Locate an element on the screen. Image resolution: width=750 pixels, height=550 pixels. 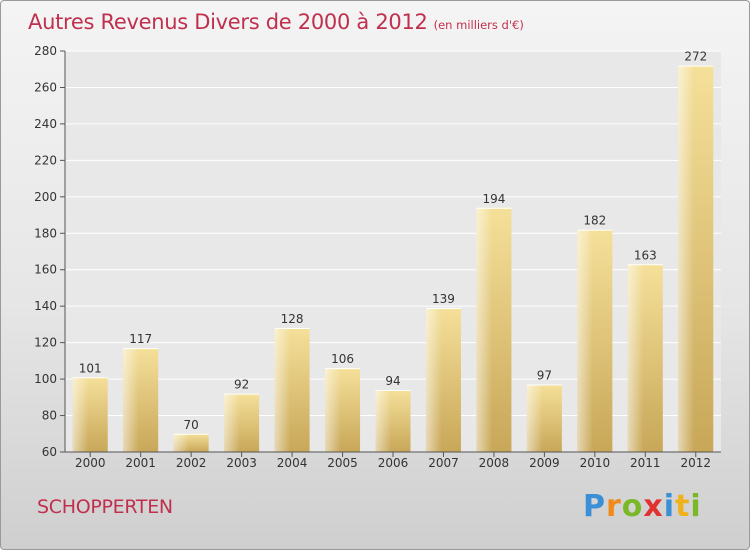
y-tick-label: 240 is located at coordinates (45, 124).